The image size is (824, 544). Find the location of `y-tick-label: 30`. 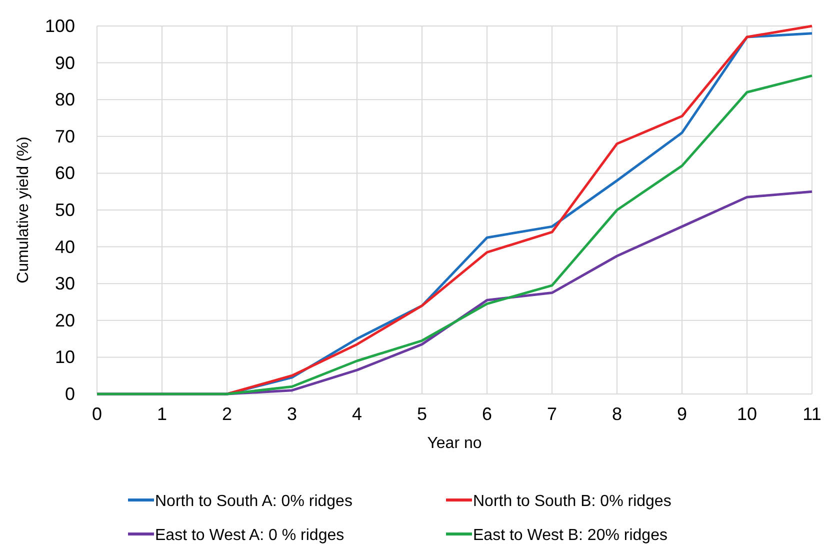

y-tick-label: 30 is located at coordinates (64, 284).